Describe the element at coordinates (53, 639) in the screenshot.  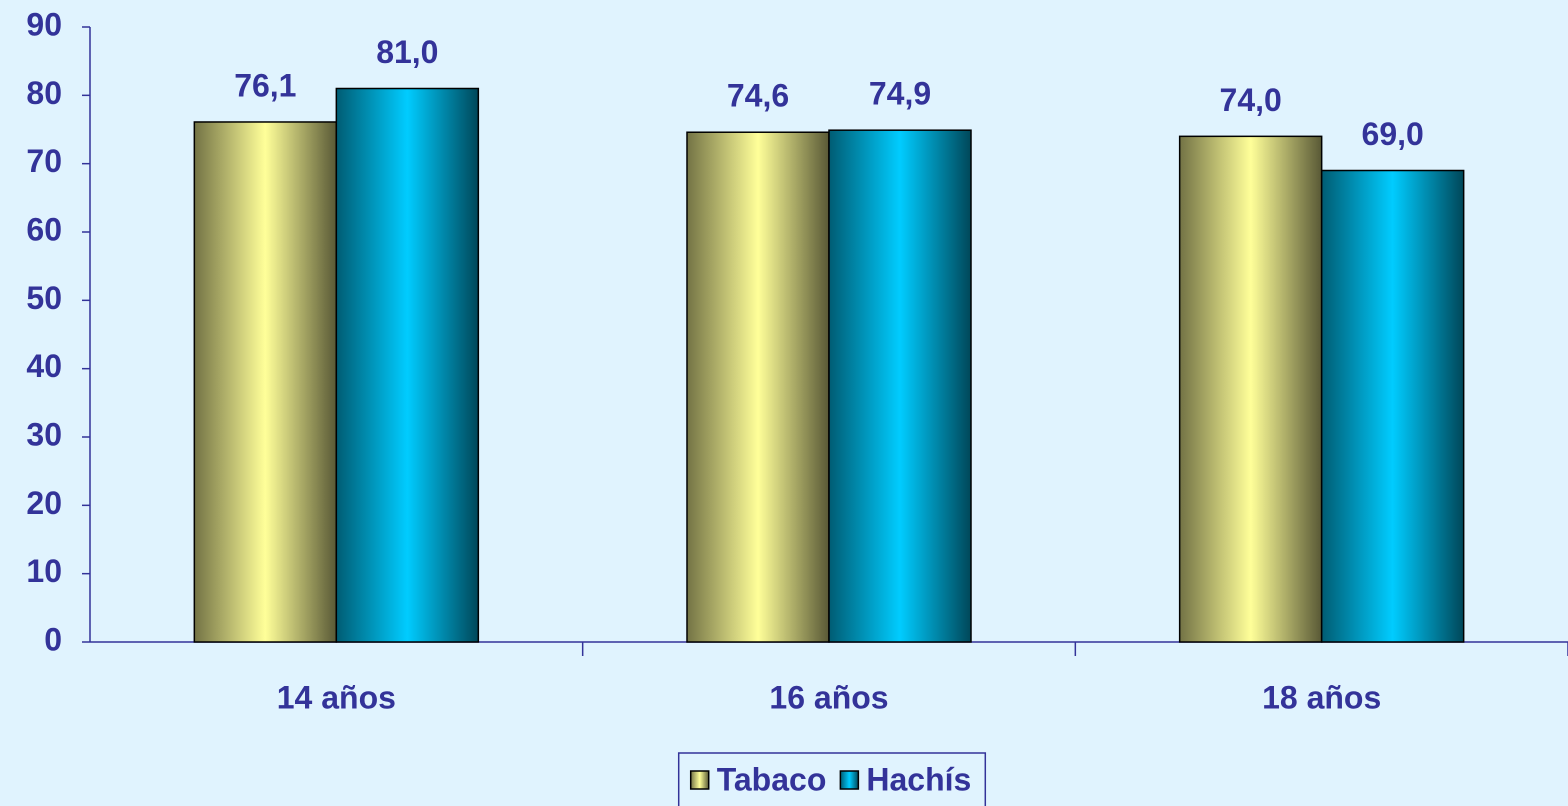
I see `y-tick-label: 0` at that location.